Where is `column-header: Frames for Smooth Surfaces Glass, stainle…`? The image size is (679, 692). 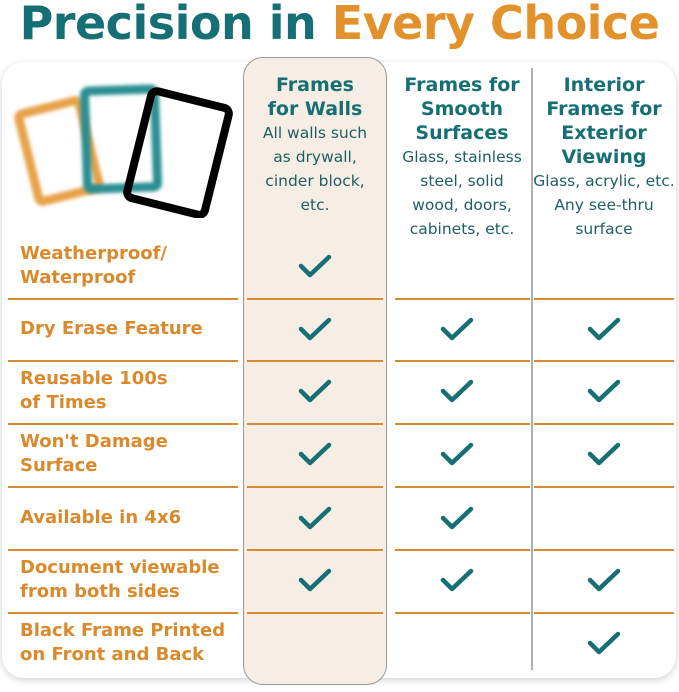 column-header: Frames for Smooth Surfaces Glass, stainle… is located at coordinates (462, 157).